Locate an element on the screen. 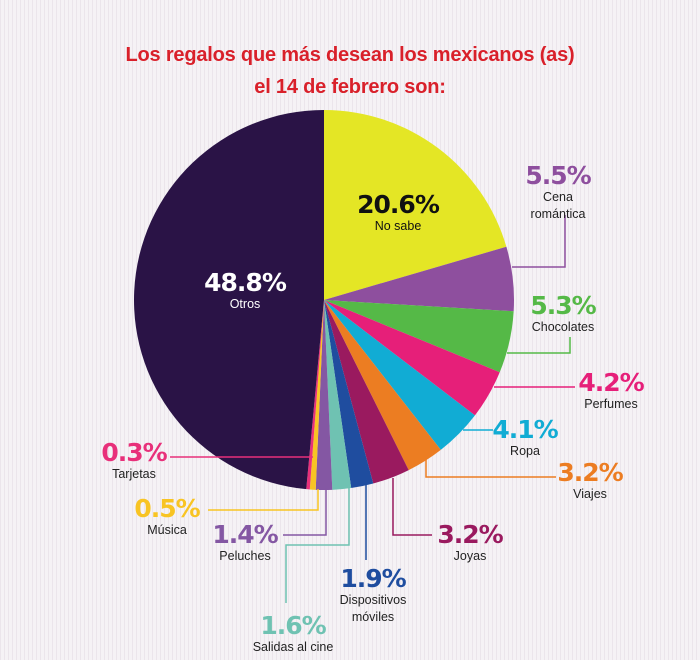  data-label: 48.8% Otros is located at coordinates (245, 290).